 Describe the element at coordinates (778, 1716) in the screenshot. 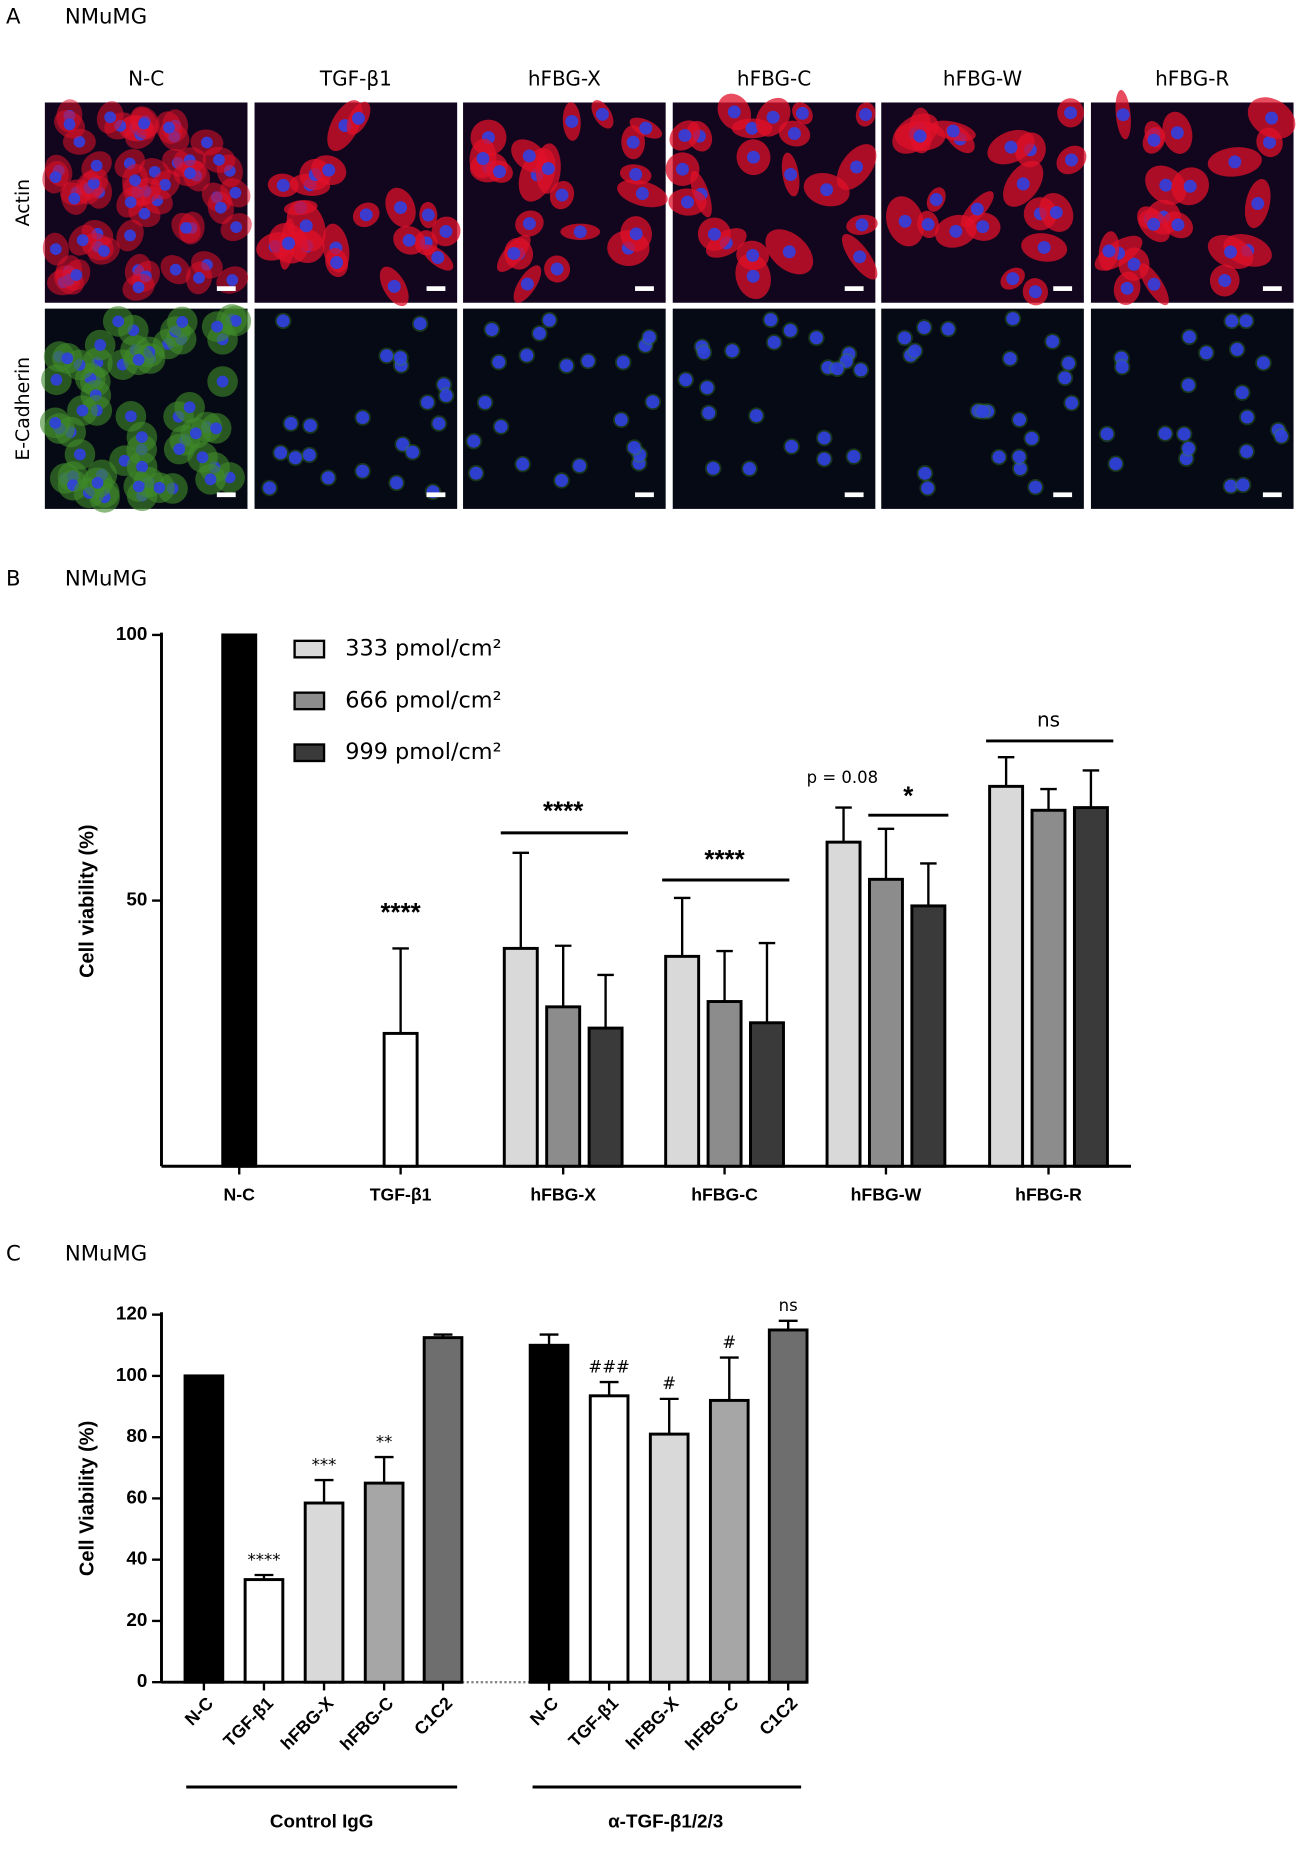

I see `x-tick-label: C1C2` at that location.